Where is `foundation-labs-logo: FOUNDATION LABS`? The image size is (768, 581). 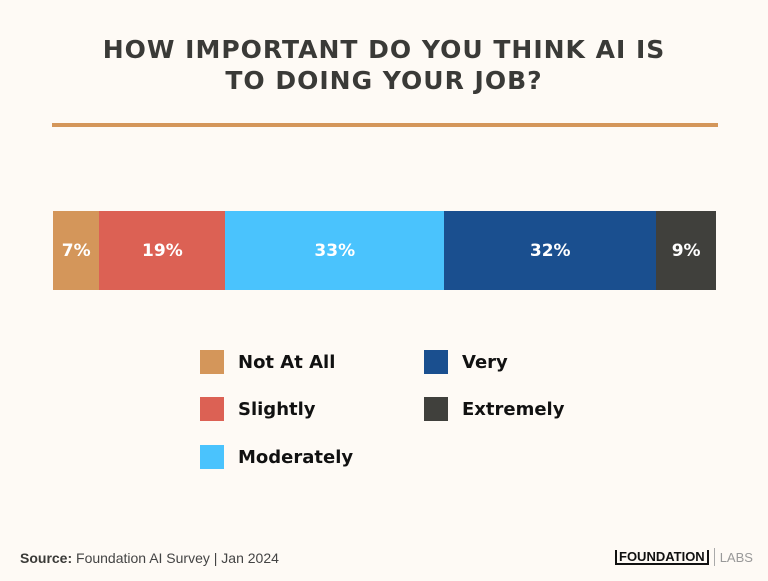
foundation-labs-logo: FOUNDATION LABS is located at coordinates (684, 557).